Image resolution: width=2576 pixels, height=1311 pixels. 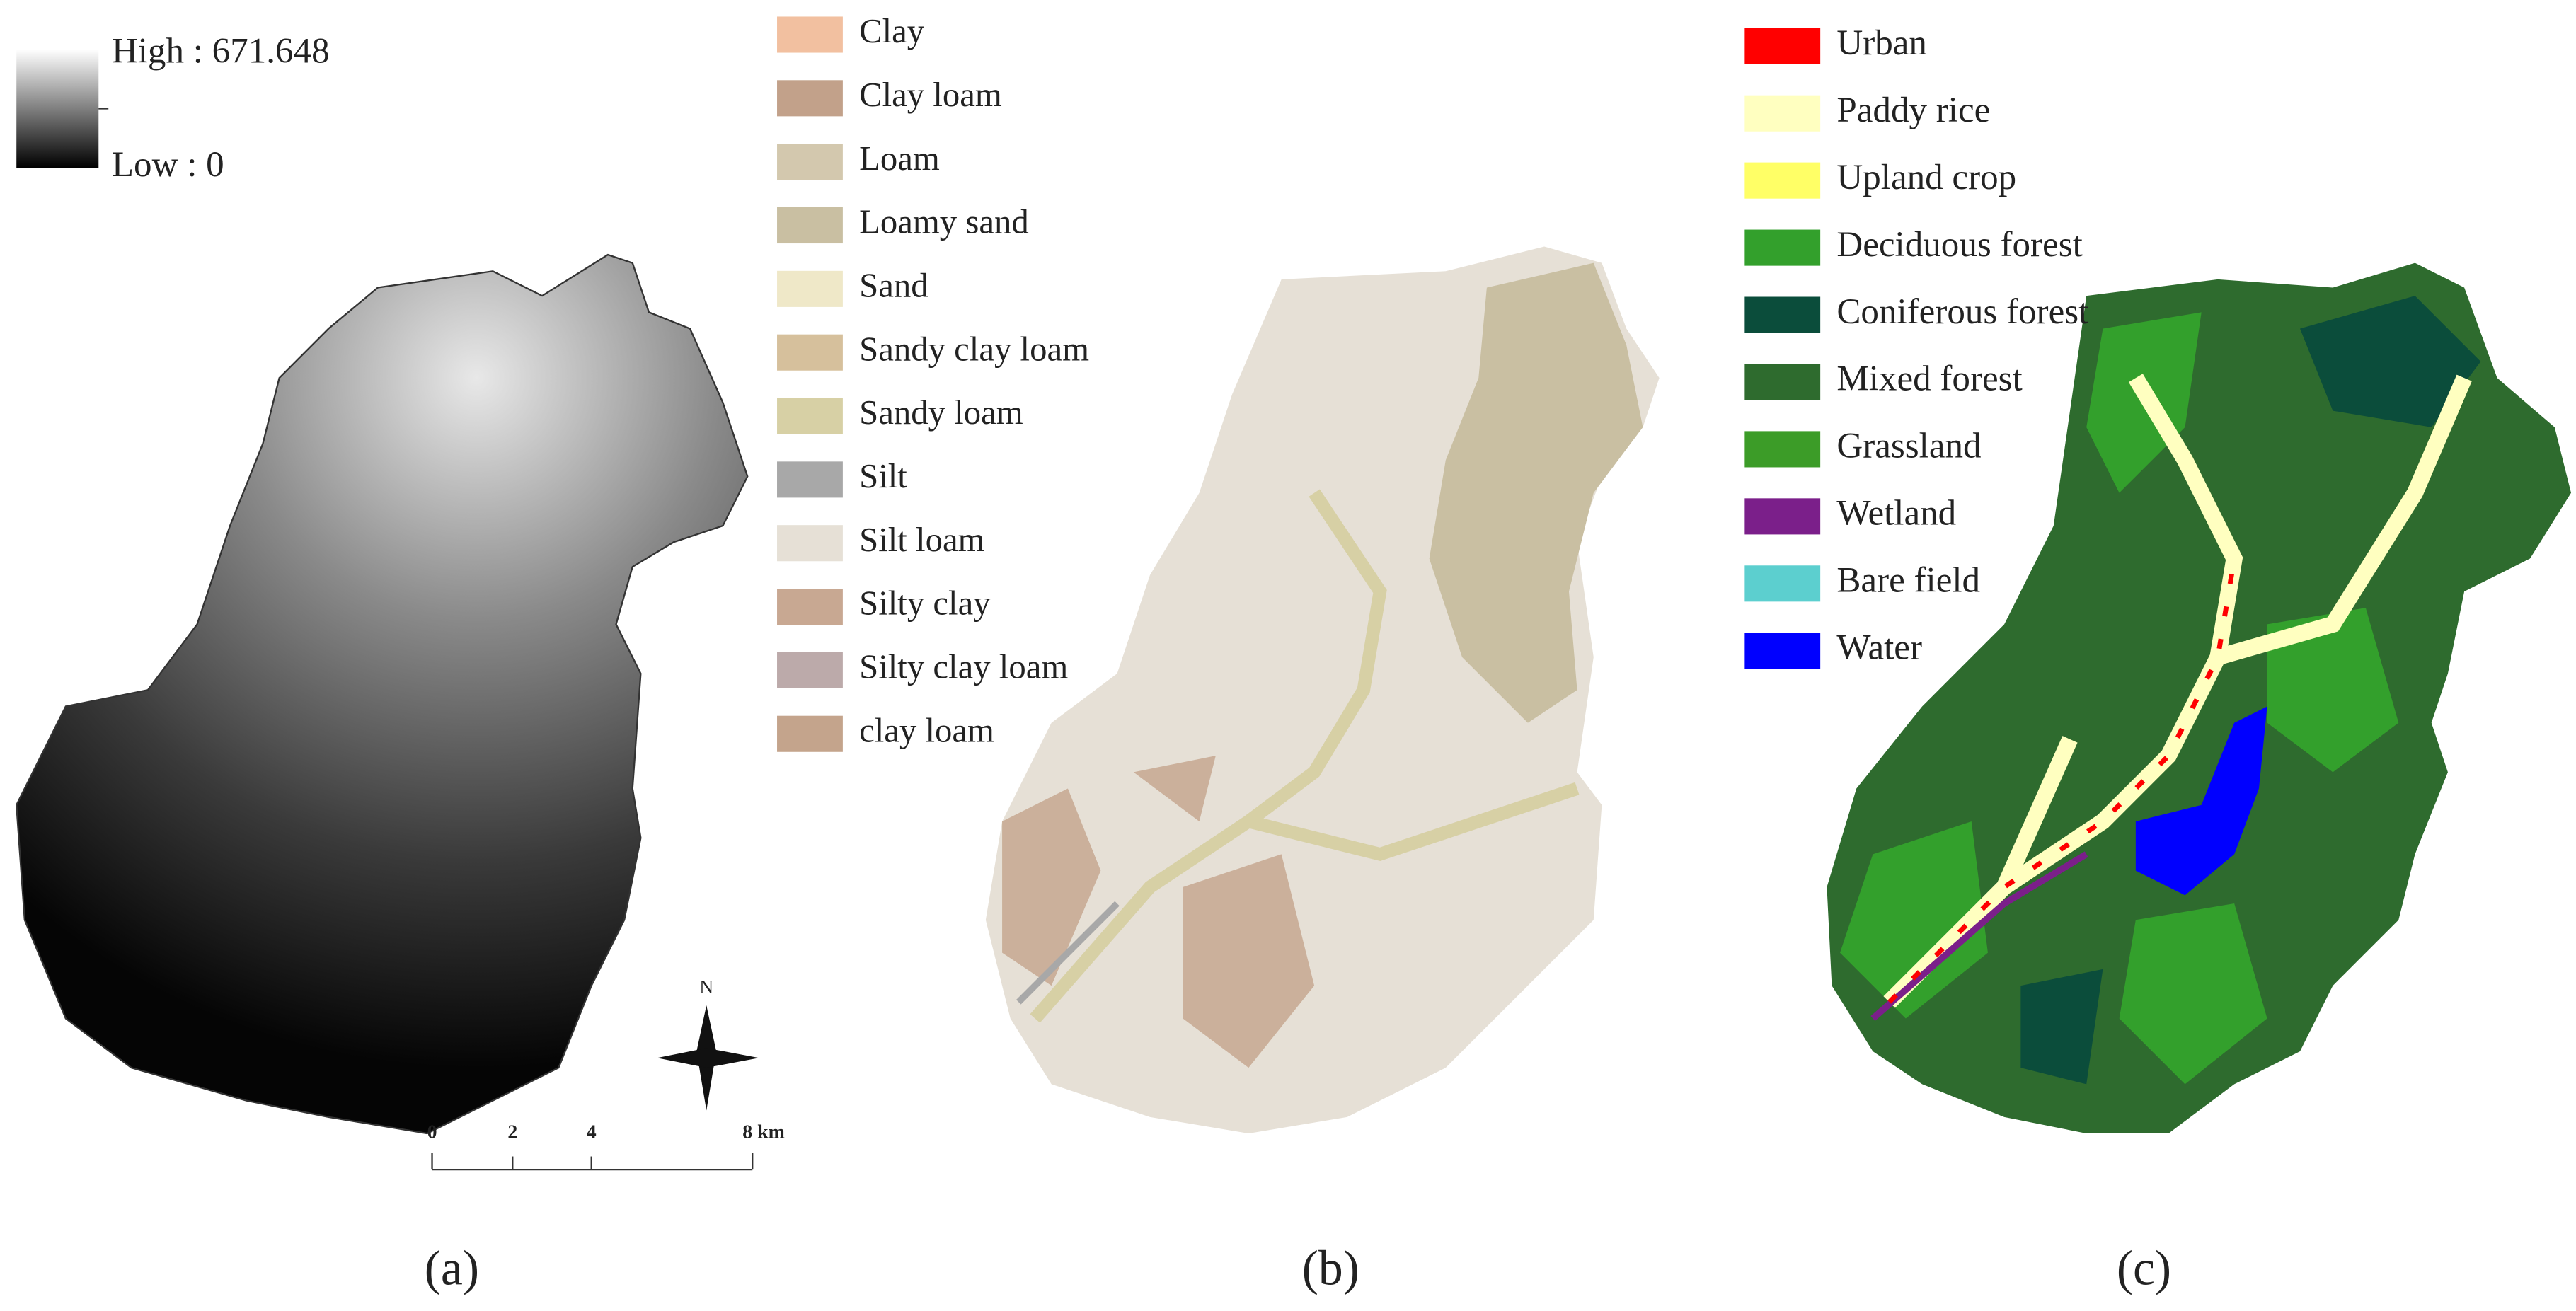 I want to click on legend-label: Water, so click(x=1879, y=647).